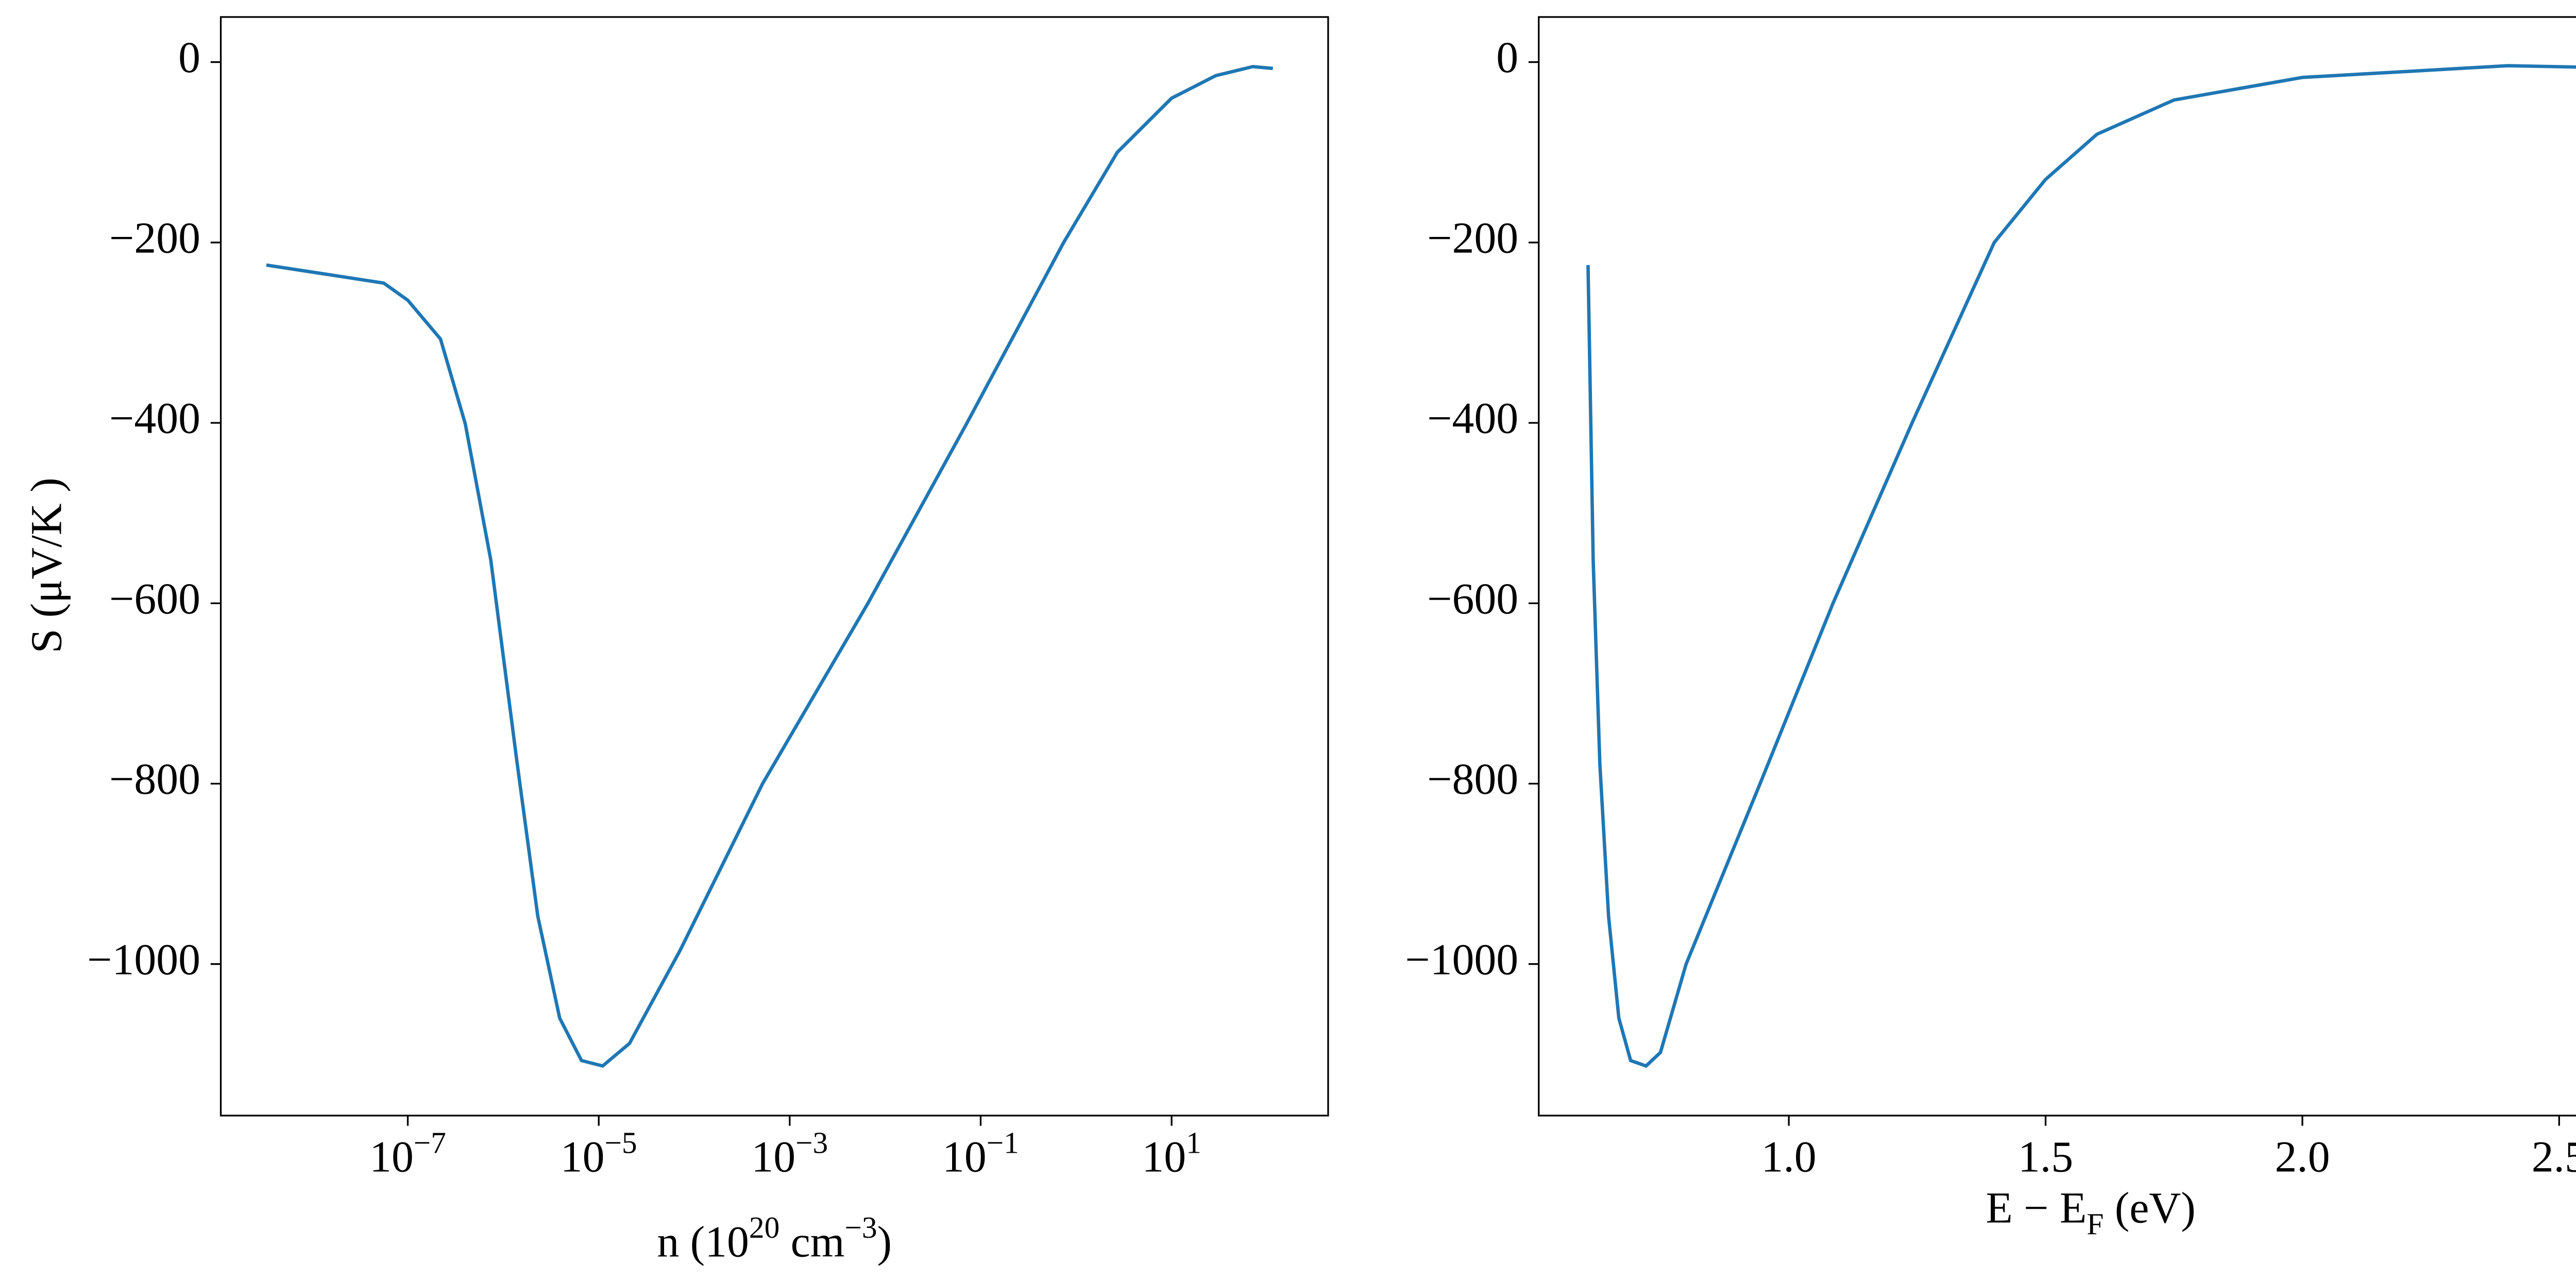 Image resolution: width=2576 pixels, height=1282 pixels. I want to click on x-label-sup: −3, so click(860, 1227).